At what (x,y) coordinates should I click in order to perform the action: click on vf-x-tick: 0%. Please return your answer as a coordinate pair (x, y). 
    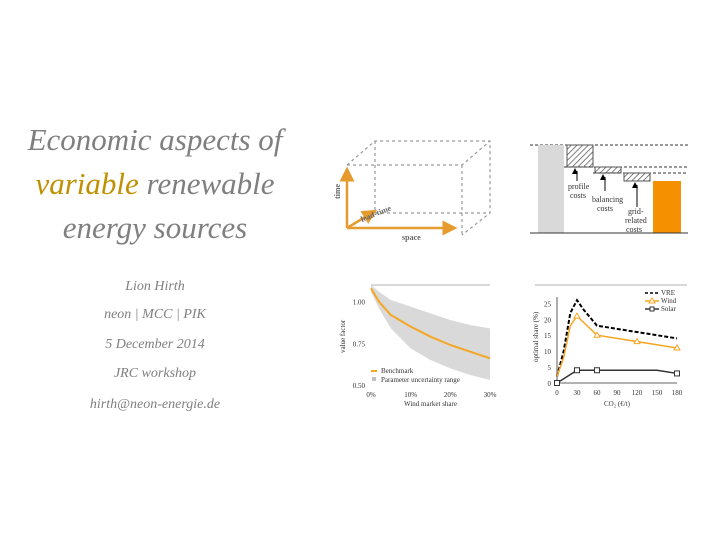
    Looking at the image, I should click on (371, 395).